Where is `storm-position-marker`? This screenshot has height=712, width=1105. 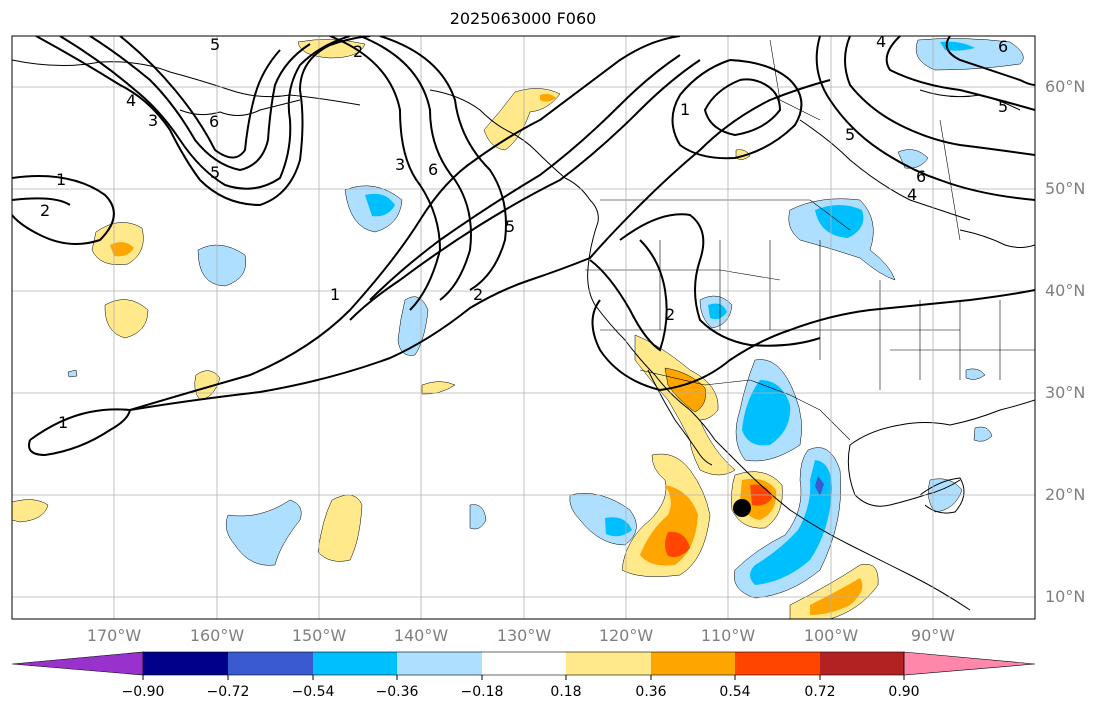 storm-position-marker is located at coordinates (742, 508).